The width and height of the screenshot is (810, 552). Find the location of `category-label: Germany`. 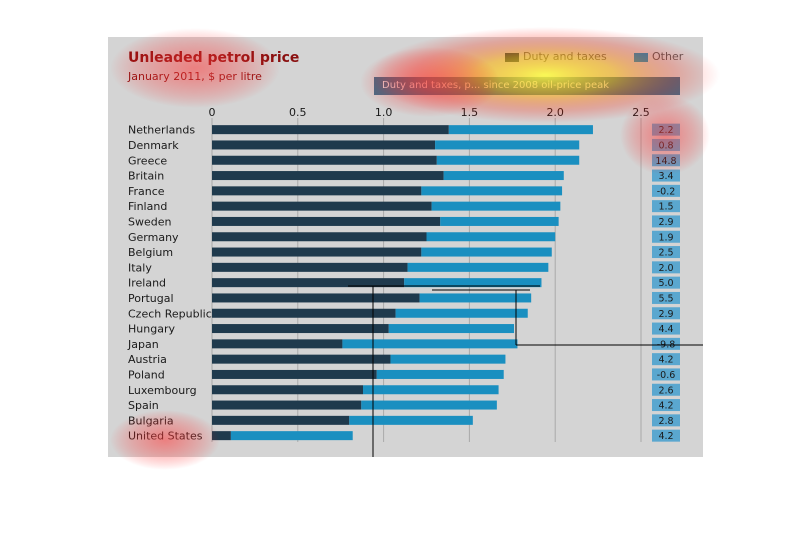

category-label: Germany is located at coordinates (153, 237).